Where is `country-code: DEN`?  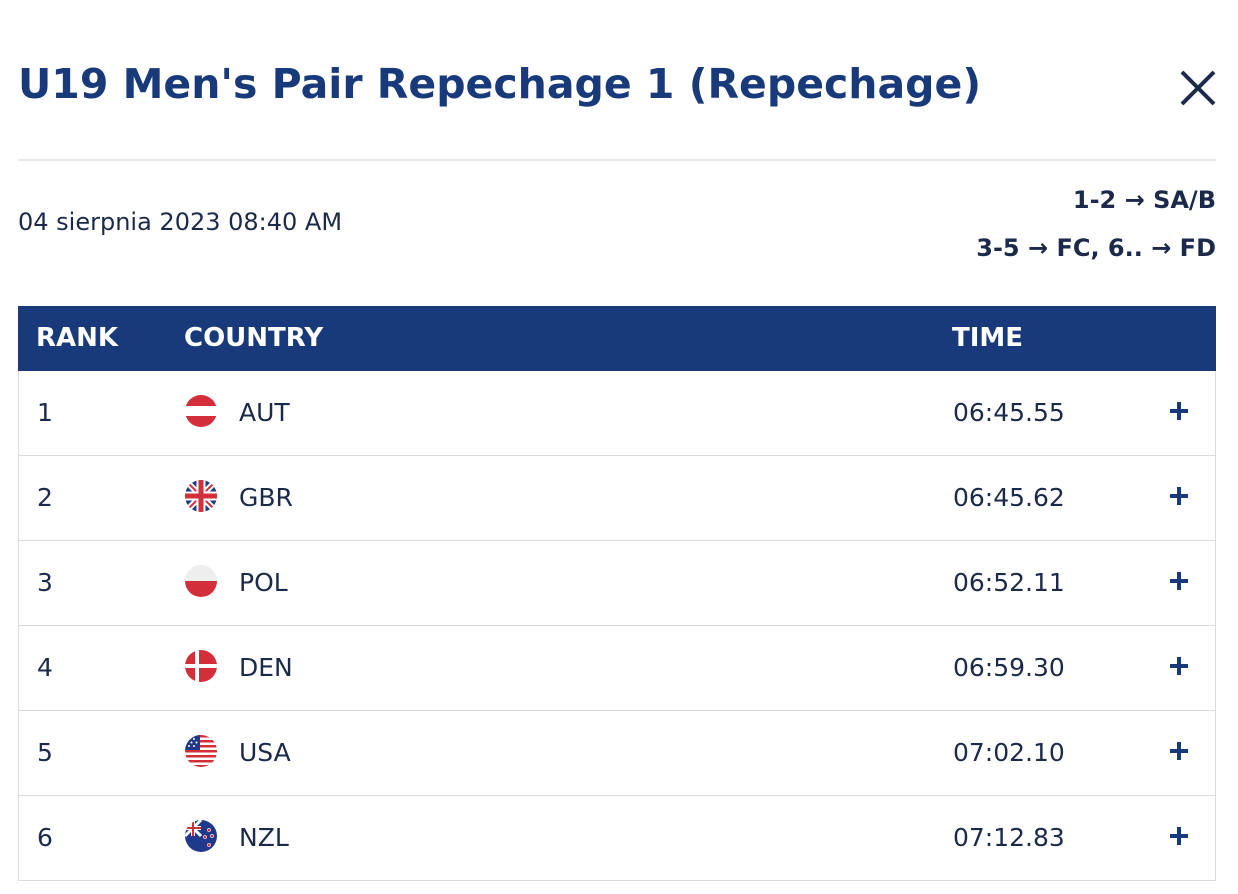 country-code: DEN is located at coordinates (266, 667).